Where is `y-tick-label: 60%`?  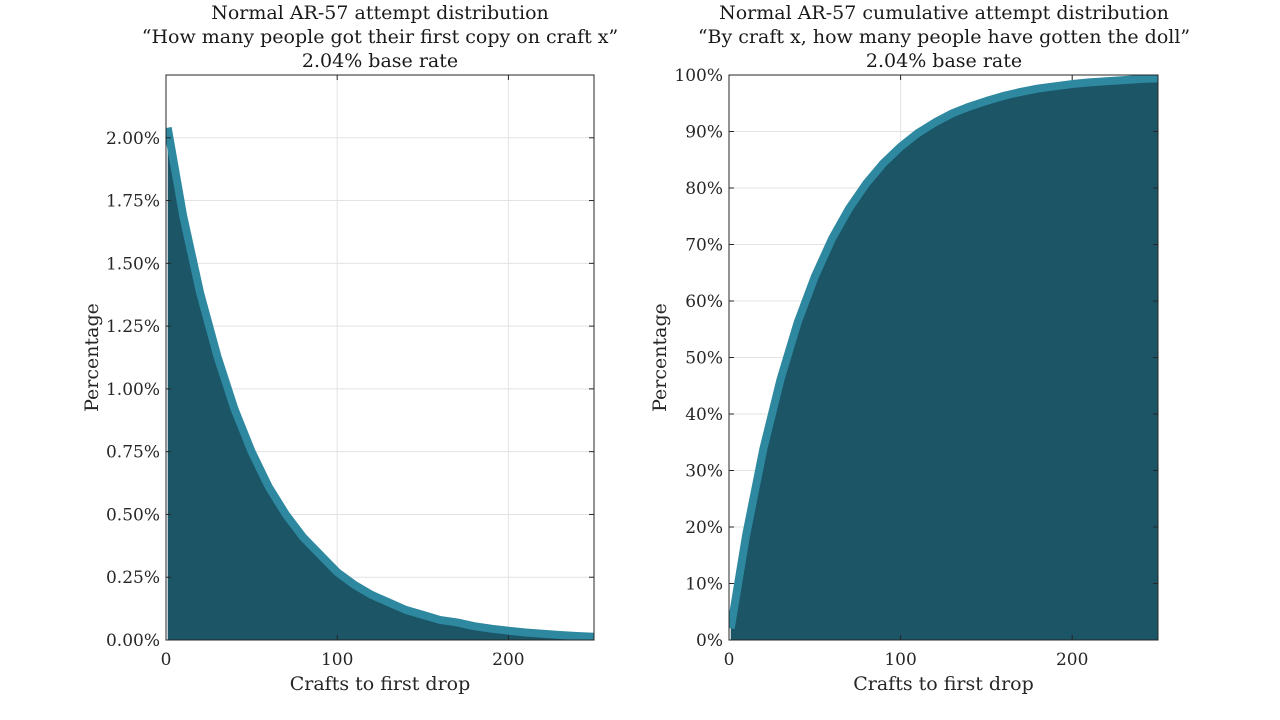
y-tick-label: 60% is located at coordinates (704, 302).